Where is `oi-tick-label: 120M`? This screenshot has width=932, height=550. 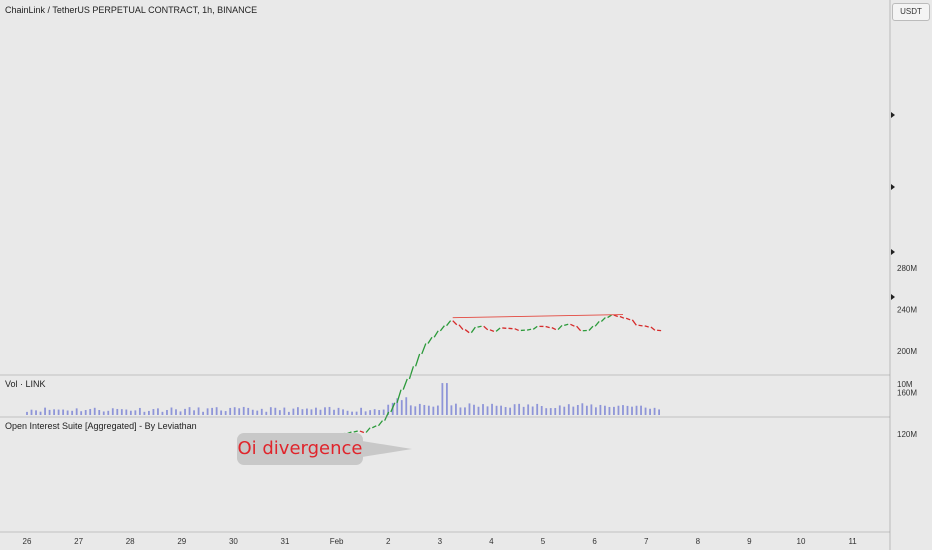 oi-tick-label: 120M is located at coordinates (907, 434).